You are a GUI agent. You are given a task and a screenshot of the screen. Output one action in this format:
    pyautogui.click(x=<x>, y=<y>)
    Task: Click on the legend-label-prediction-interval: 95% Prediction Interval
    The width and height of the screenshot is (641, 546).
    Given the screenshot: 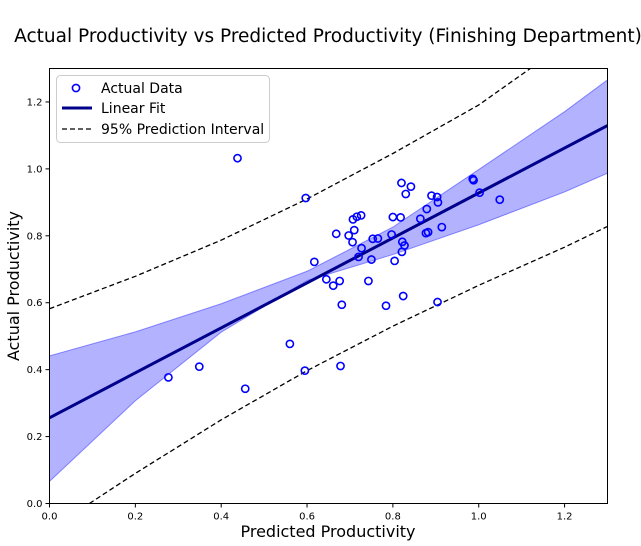 What is the action you would take?
    pyautogui.click(x=182, y=130)
    